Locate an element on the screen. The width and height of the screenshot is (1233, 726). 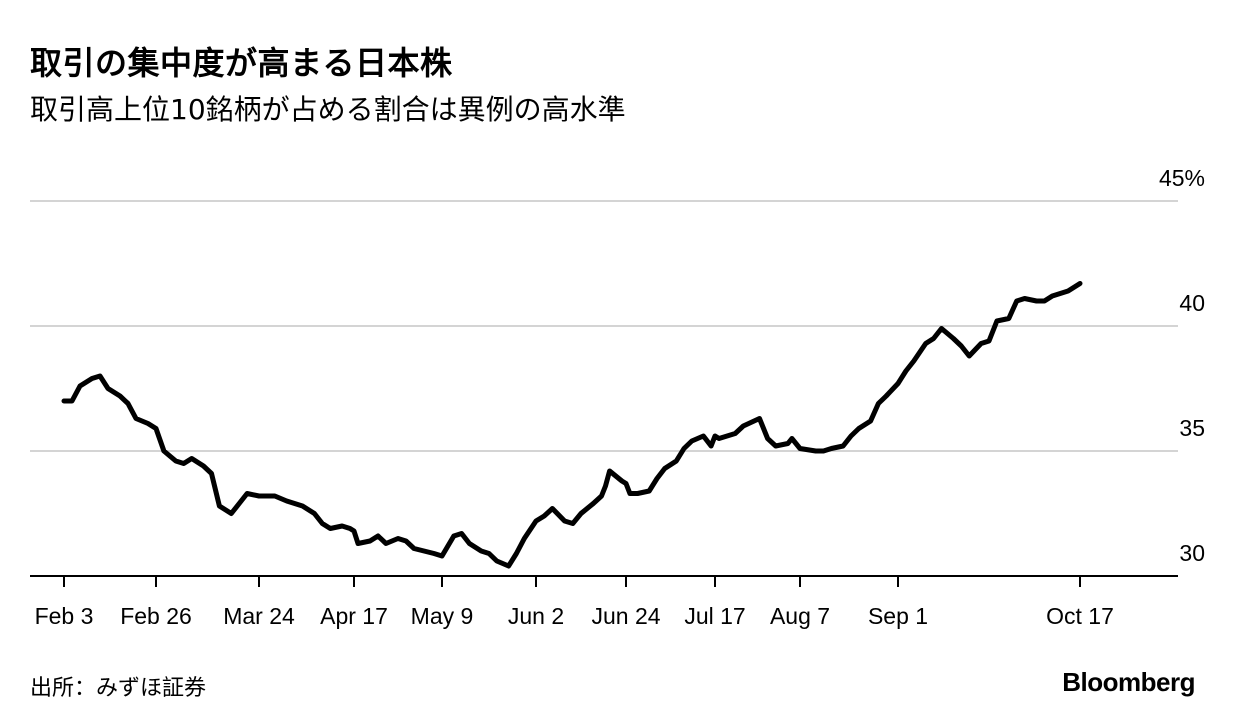
x-tick-label: Jul 17 is located at coordinates (714, 616).